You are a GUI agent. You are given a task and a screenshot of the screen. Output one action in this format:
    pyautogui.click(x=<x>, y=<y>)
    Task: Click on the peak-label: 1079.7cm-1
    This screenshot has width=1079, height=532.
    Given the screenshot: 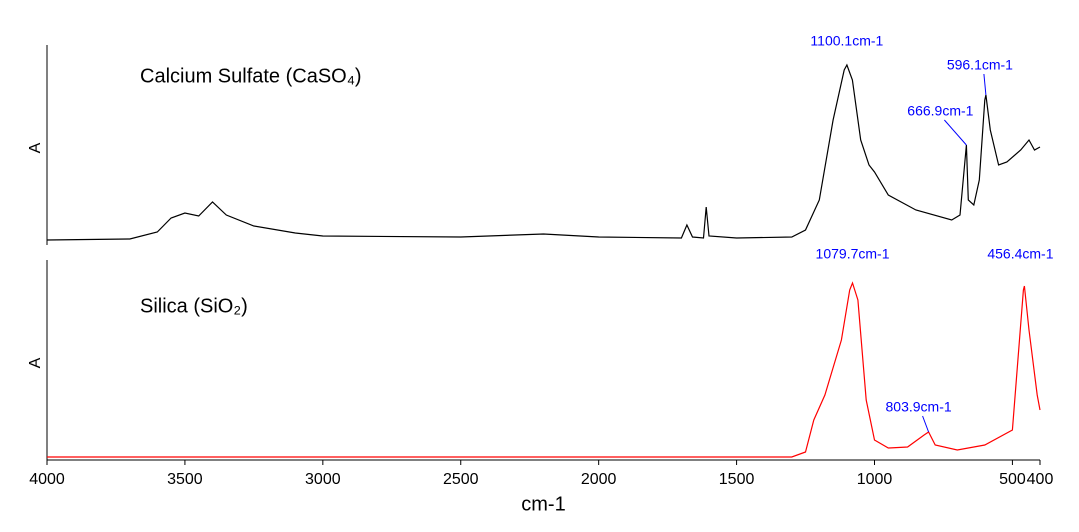 What is the action you would take?
    pyautogui.click(x=853, y=254)
    